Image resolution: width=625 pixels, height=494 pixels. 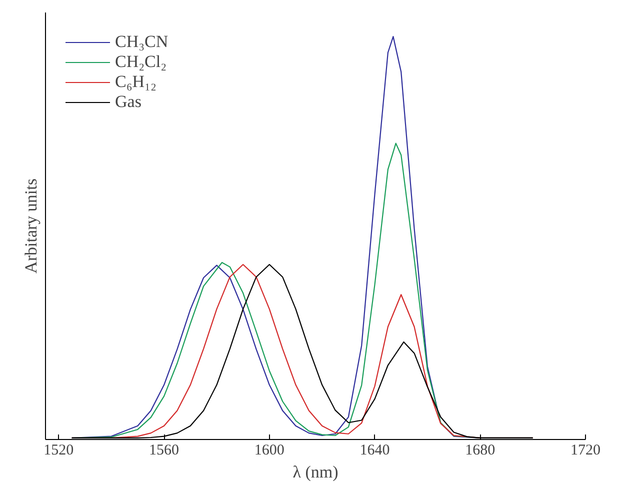 What do you see at coordinates (135, 82) in the screenshot?
I see `legend-label: C₆H₁₂` at bounding box center [135, 82].